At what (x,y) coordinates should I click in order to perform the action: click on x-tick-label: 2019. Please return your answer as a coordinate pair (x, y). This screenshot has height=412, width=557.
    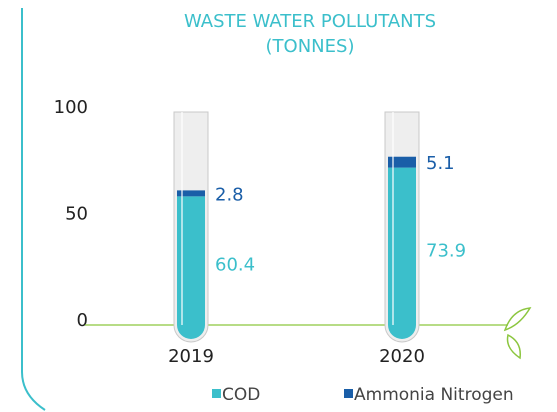
    Looking at the image, I should click on (191, 356).